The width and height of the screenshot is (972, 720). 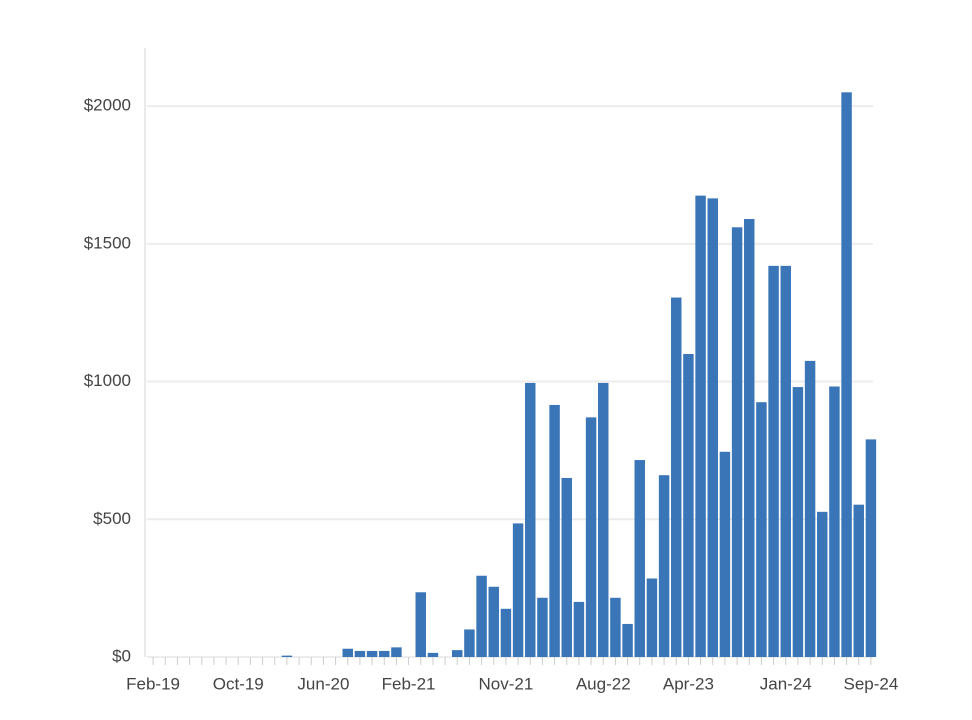 I want to click on x-tick-label: Sep-24, so click(x=871, y=683).